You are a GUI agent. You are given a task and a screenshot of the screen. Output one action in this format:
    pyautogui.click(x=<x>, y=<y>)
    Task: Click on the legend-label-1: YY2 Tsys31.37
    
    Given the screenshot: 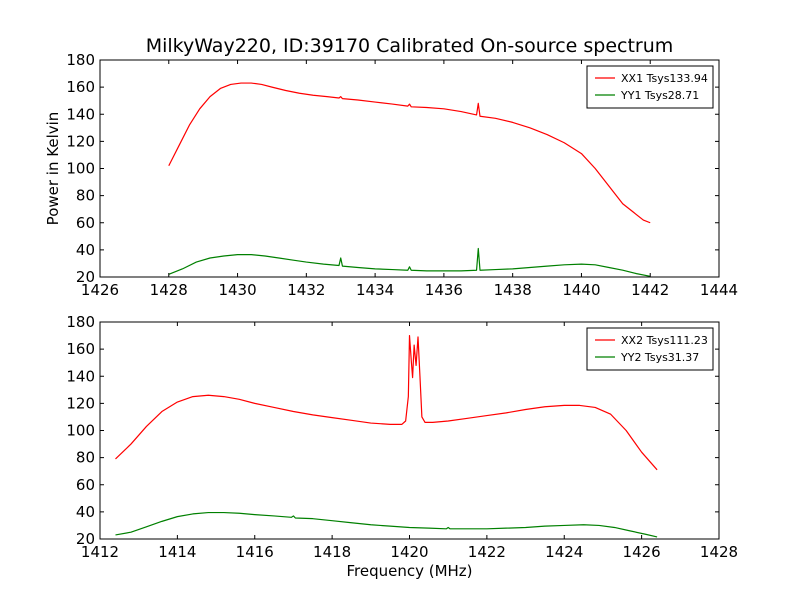 What is the action you would take?
    pyautogui.click(x=659, y=357)
    